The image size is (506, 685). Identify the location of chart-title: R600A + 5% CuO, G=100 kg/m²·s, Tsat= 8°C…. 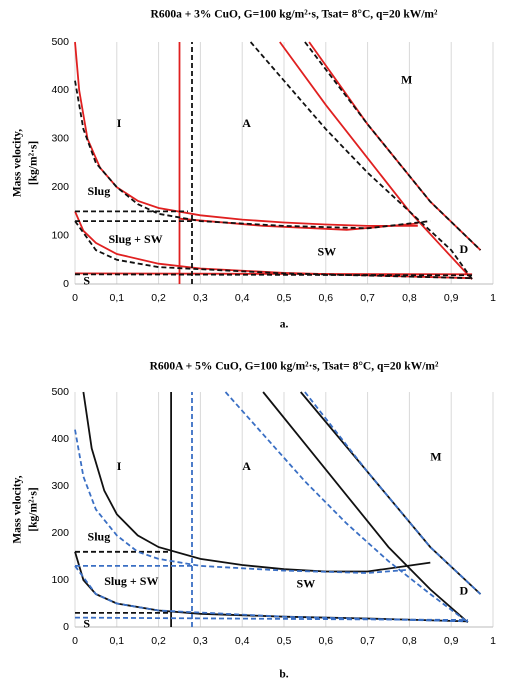
(294, 367).